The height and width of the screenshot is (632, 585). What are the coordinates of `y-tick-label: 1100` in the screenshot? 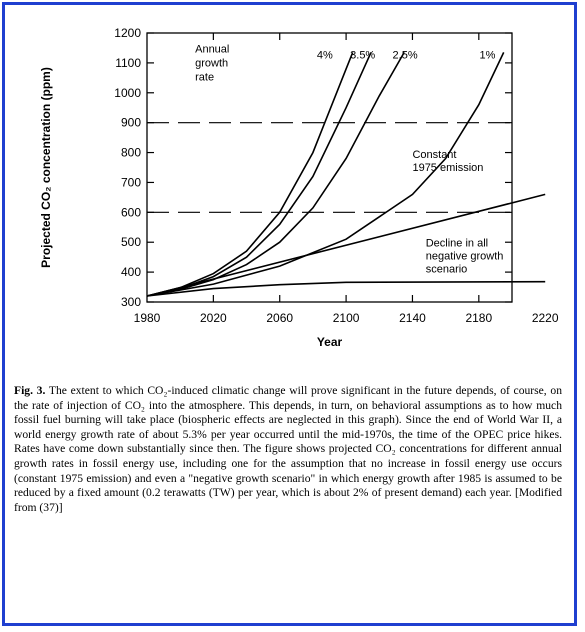 It's located at (128, 63).